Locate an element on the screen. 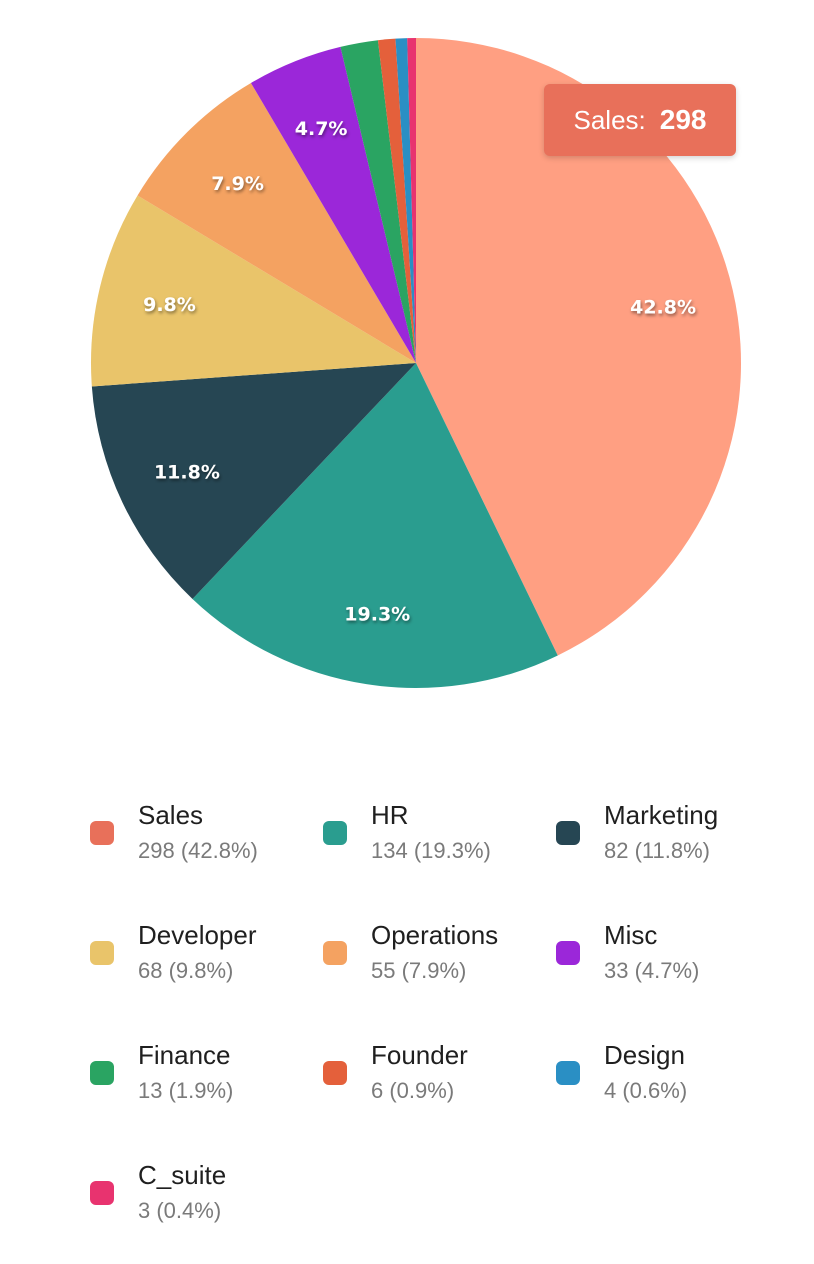 This screenshot has height=1264, width=814. legend-item-hr: HR 134 (19.3%) is located at coordinates (438, 840).